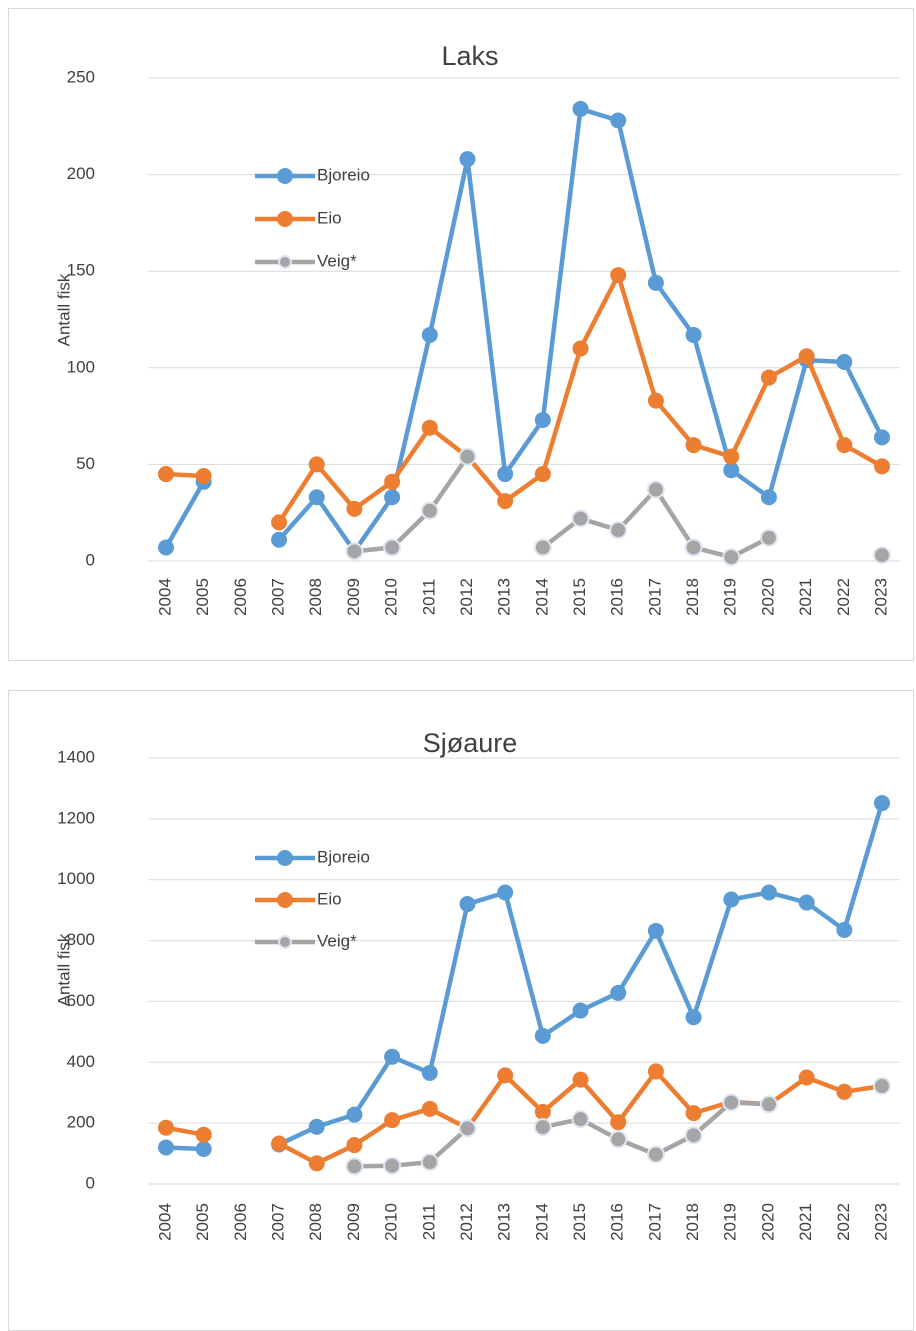 The height and width of the screenshot is (1331, 916). I want to click on chart-title: Sjøaure, so click(470, 743).